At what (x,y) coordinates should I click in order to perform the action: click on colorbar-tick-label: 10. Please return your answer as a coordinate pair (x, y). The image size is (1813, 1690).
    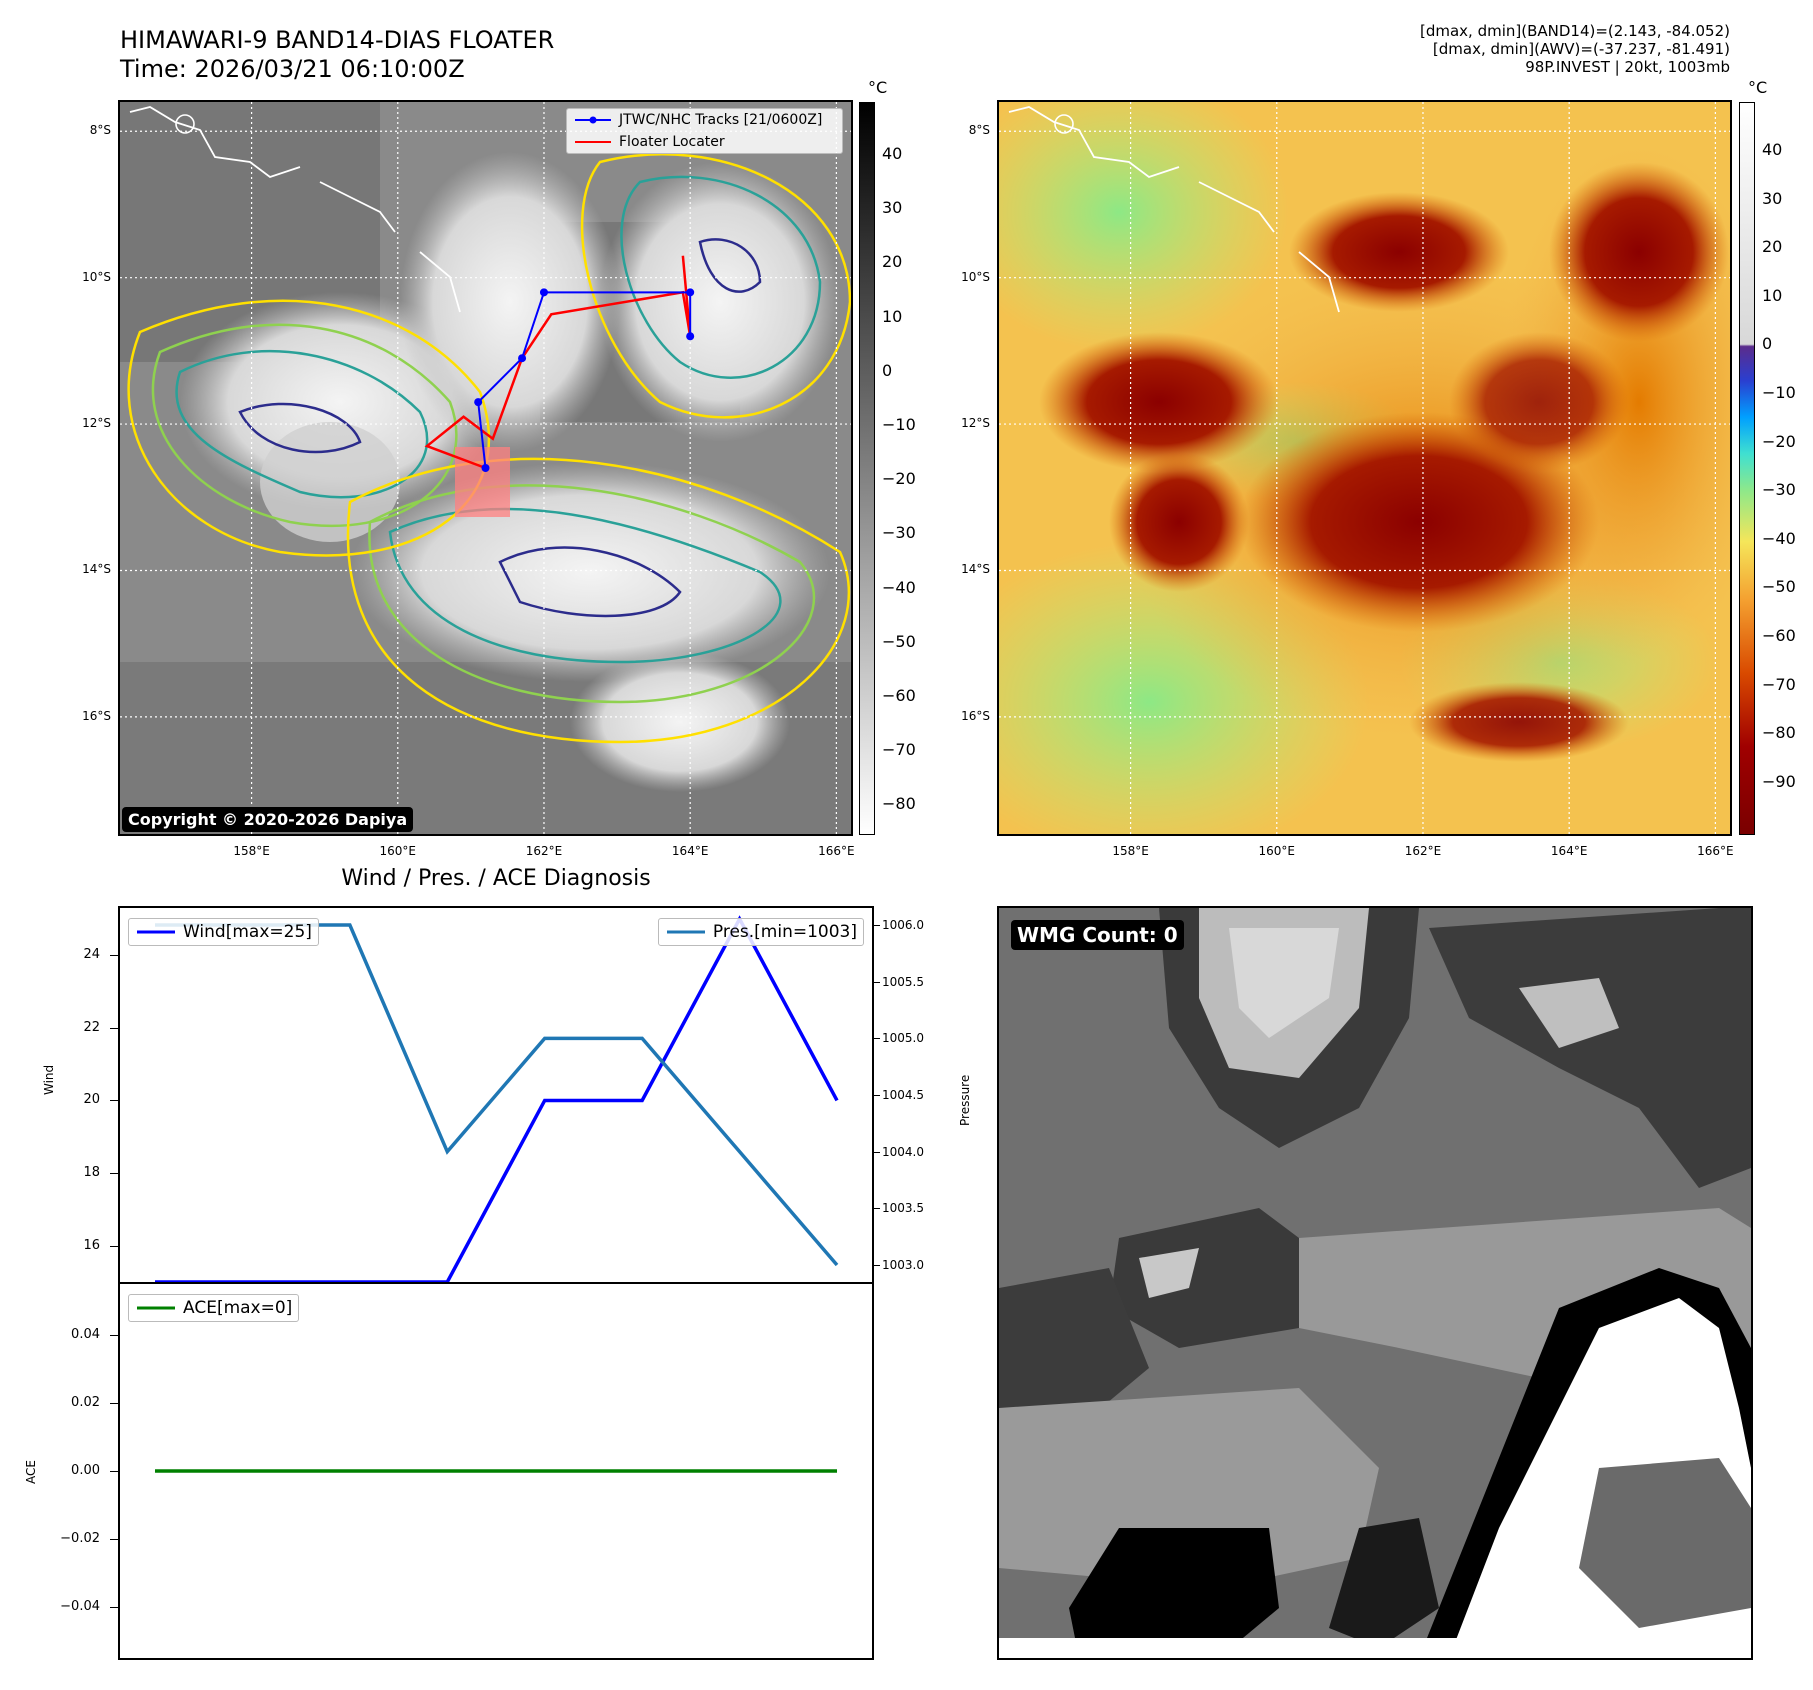
    Looking at the image, I should click on (892, 316).